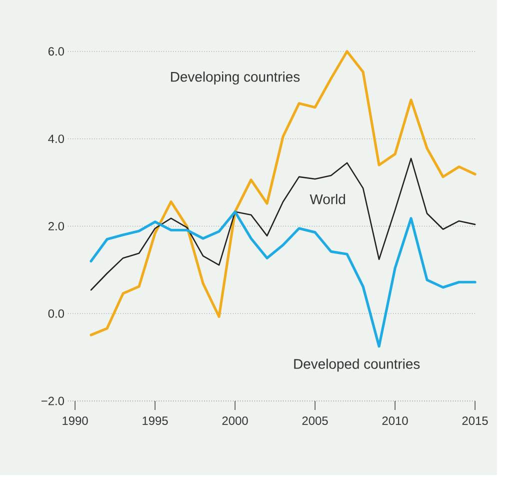 The image size is (507, 485). What do you see at coordinates (395, 420) in the screenshot?
I see `x-tick-label: 2010` at bounding box center [395, 420].